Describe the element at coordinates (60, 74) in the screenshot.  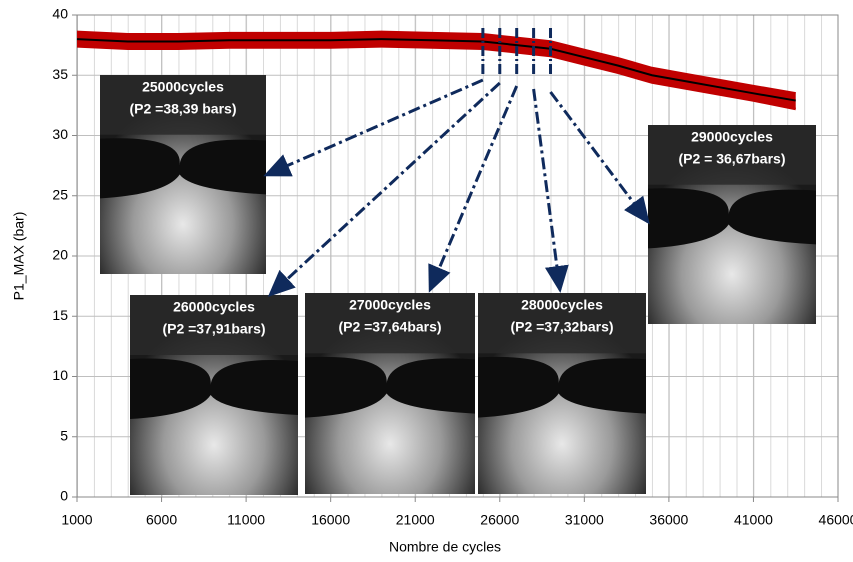
I see `y-tick-label: 35` at that location.